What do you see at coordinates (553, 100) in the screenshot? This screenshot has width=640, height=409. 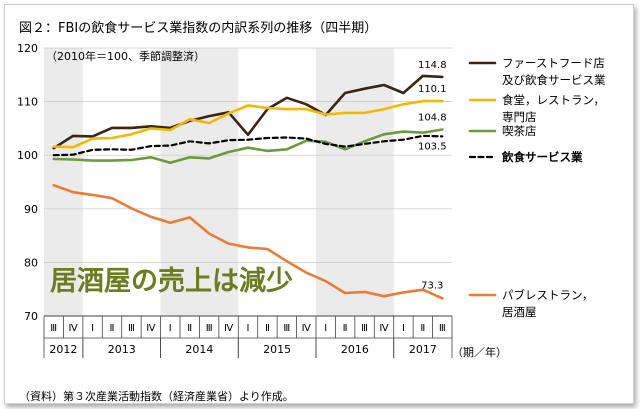 I see `legend-label: 食堂，レストラン，` at bounding box center [553, 100].